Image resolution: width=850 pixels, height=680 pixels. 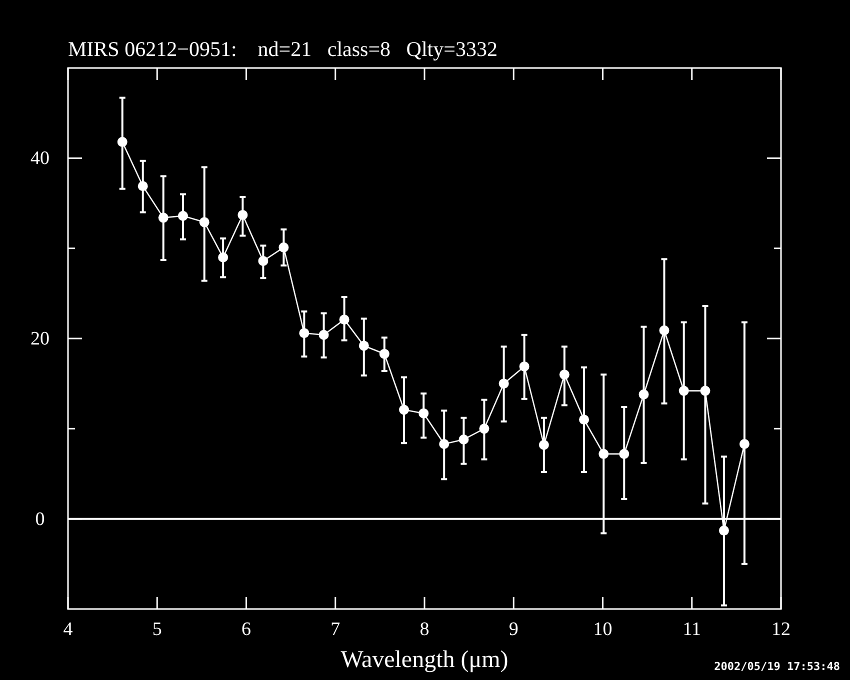 I want to click on chart-title: MIRS 06212−0951: nd=21 class=8 Qlty=3332, so click(x=283, y=49).